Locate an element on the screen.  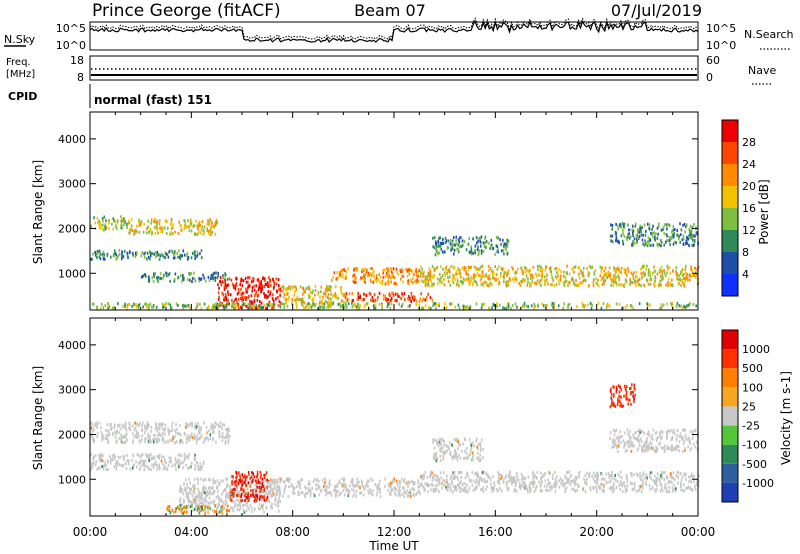
noise-right-label: N.Search is located at coordinates (769, 34).